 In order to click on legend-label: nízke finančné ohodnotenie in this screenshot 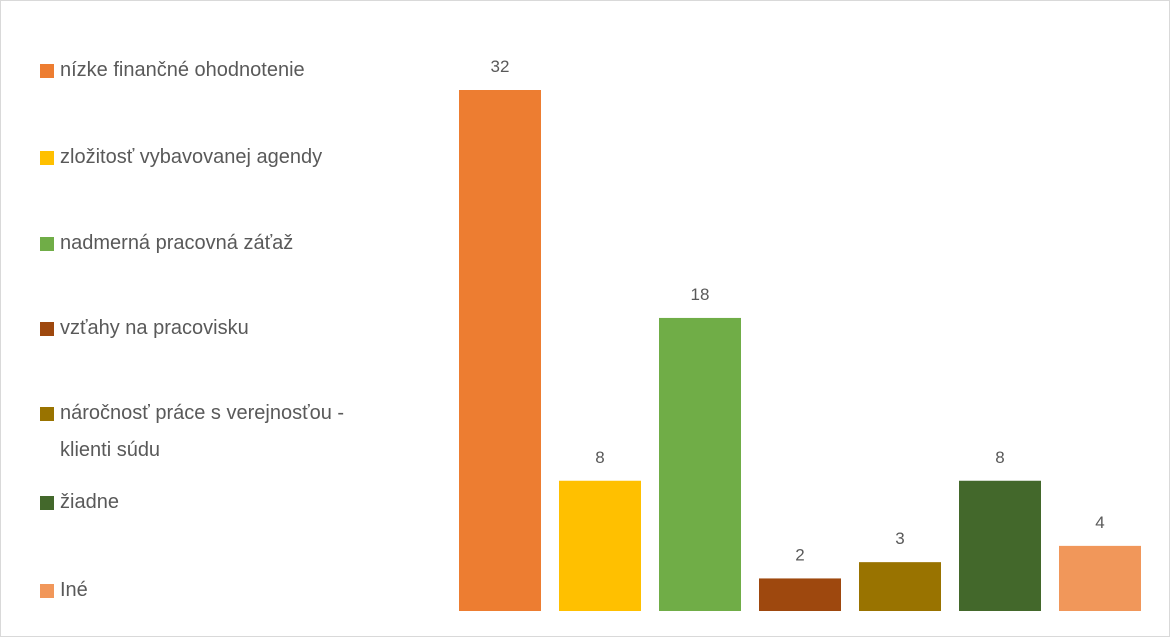, I will do `click(182, 70)`.